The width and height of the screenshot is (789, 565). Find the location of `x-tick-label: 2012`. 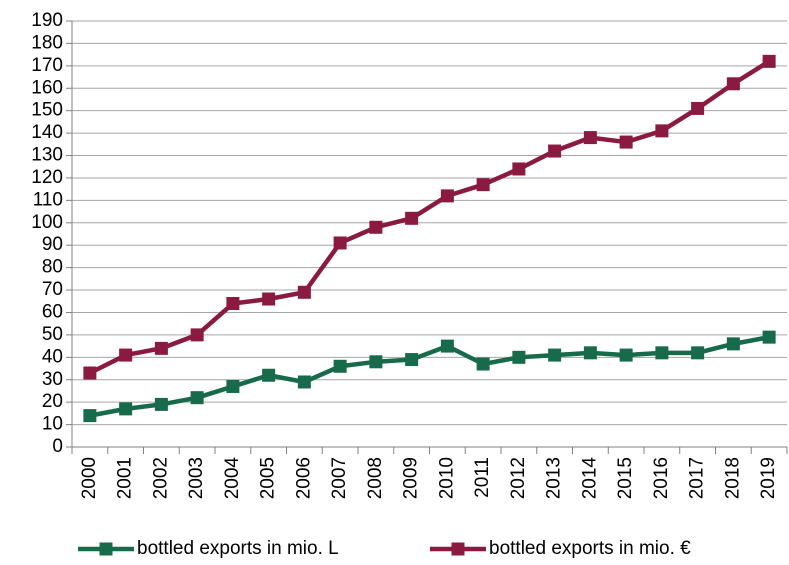

x-tick-label: 2012 is located at coordinates (518, 478).